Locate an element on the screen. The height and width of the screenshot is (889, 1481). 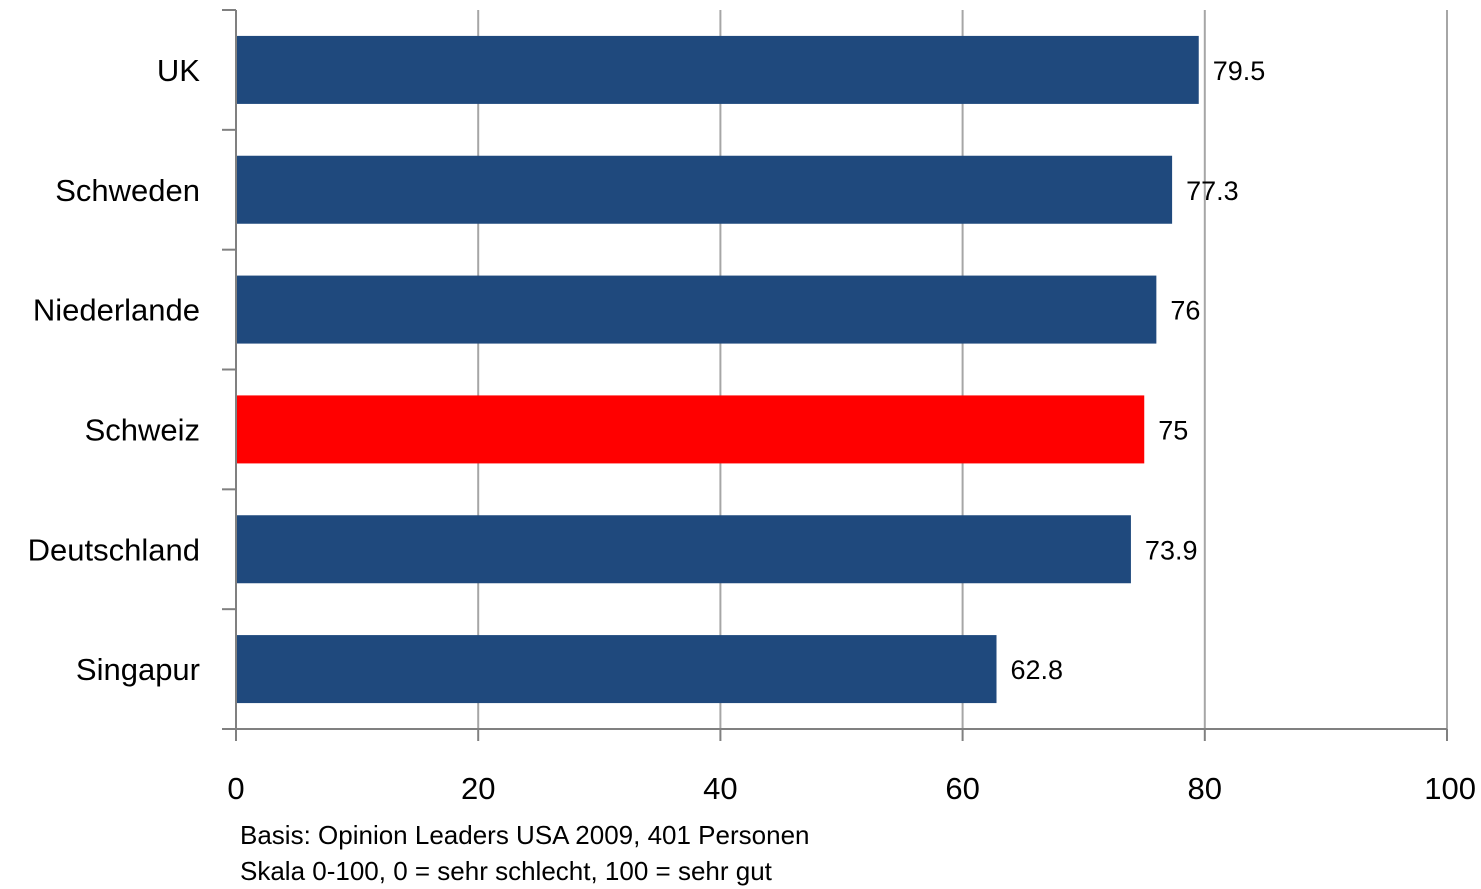
x-tick-label-60: 60 is located at coordinates (962, 788).